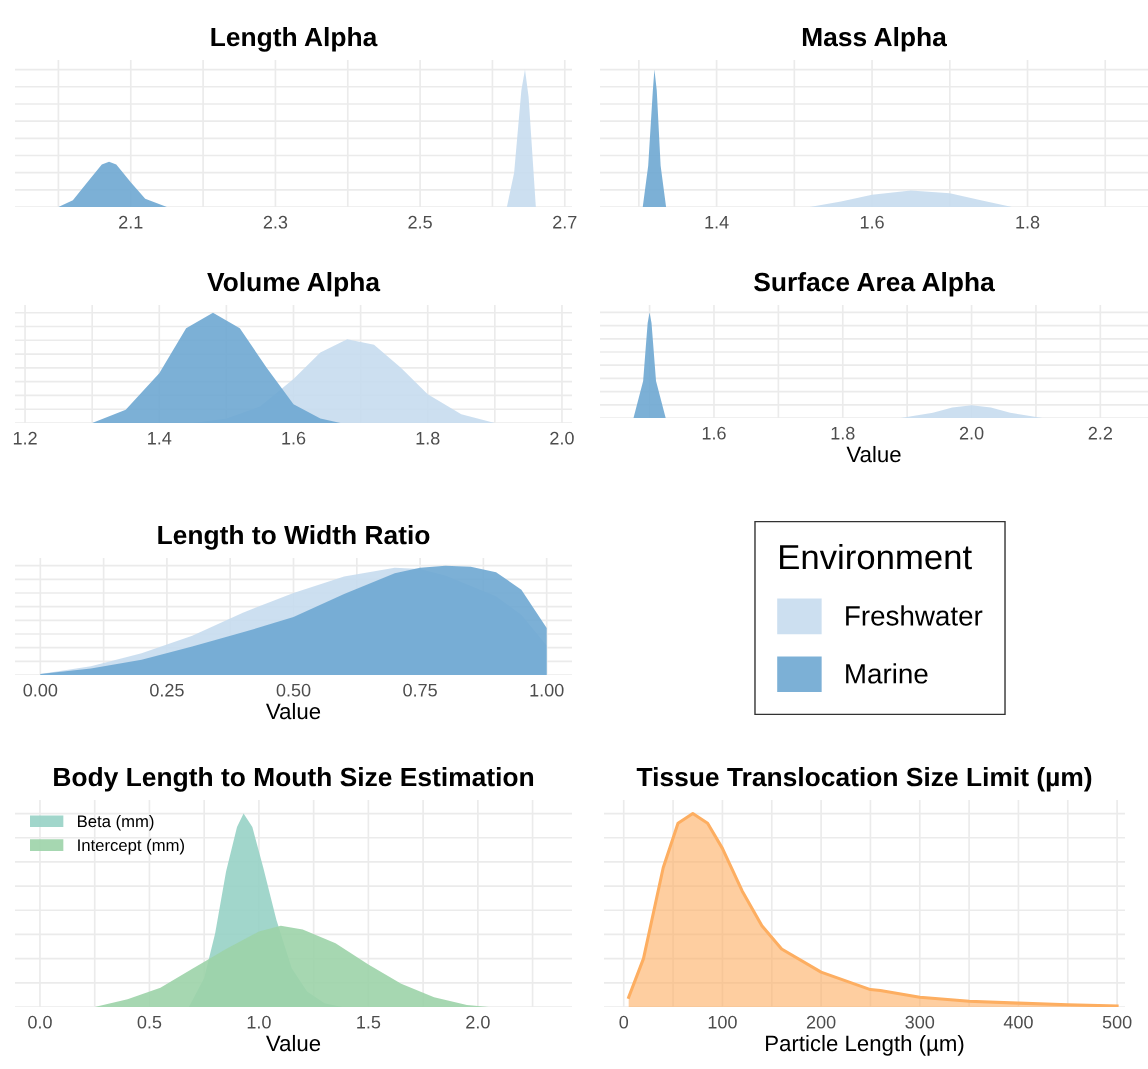 Image resolution: width=1148 pixels, height=1069 pixels. What do you see at coordinates (40, 1022) in the screenshot?
I see `x-tick-label: 0.0` at bounding box center [40, 1022].